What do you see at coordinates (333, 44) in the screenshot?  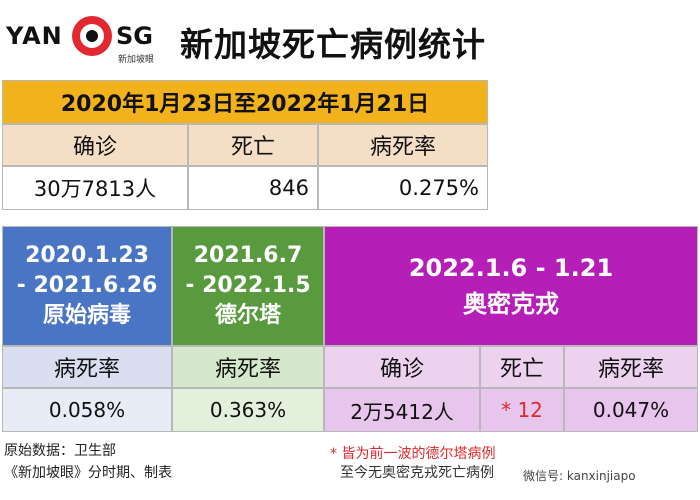 I see `page-title: 新加坡死亡病例统计` at bounding box center [333, 44].